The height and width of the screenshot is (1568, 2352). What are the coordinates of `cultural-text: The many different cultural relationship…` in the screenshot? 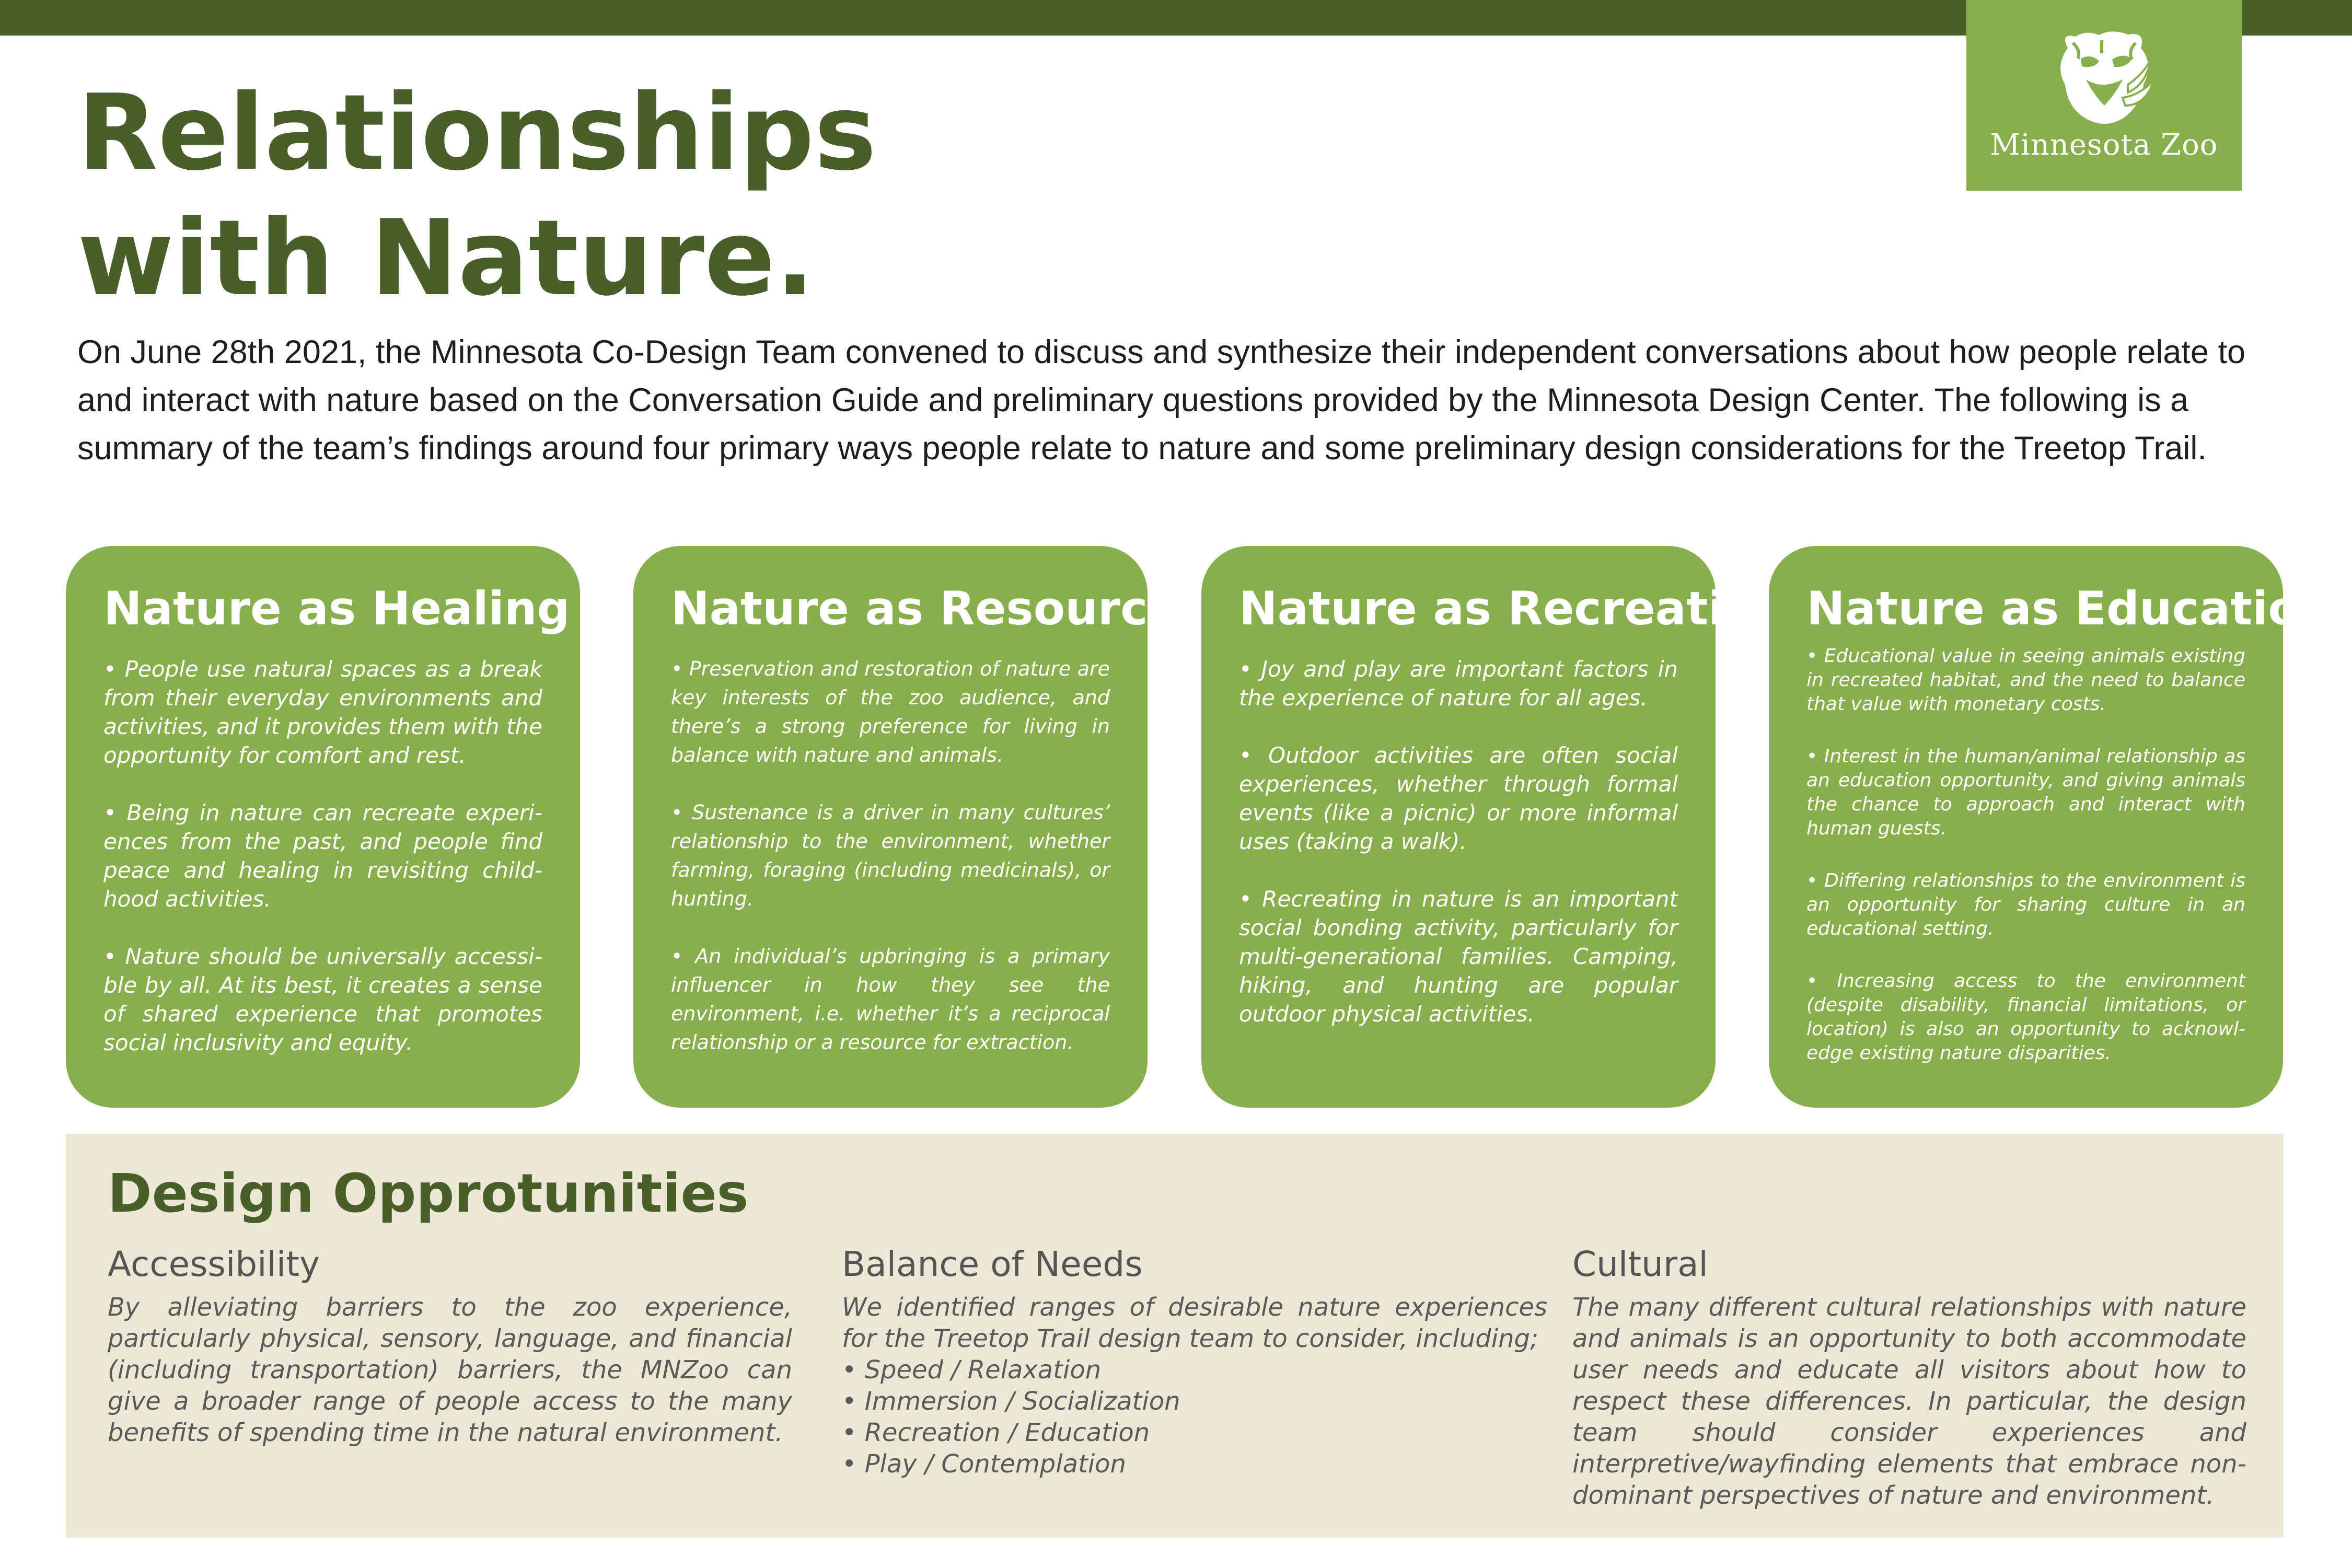 It's located at (1909, 1401).